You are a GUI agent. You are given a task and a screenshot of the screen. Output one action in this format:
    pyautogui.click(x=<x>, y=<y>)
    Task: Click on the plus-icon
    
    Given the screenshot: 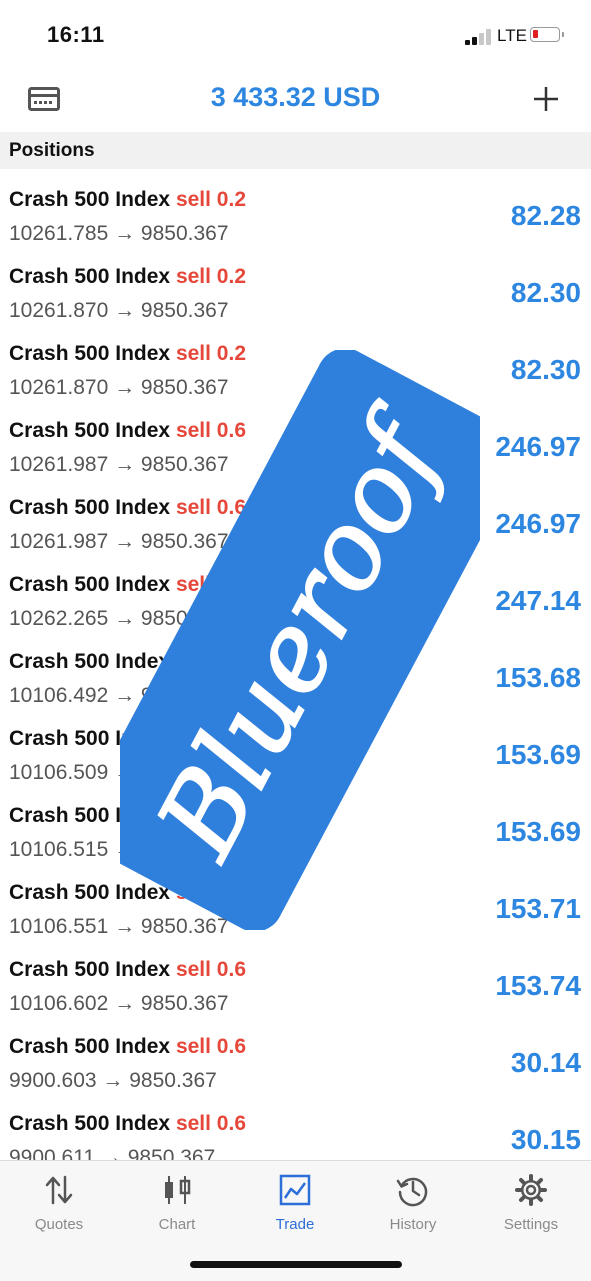 What is the action you would take?
    pyautogui.click(x=546, y=99)
    